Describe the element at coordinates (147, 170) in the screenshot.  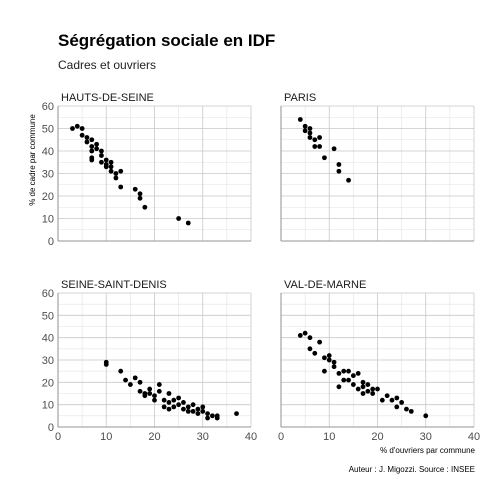
I see `facet-panel: HAUTS-DE-SEINE 0 10 20 30 40 50 60` at that location.